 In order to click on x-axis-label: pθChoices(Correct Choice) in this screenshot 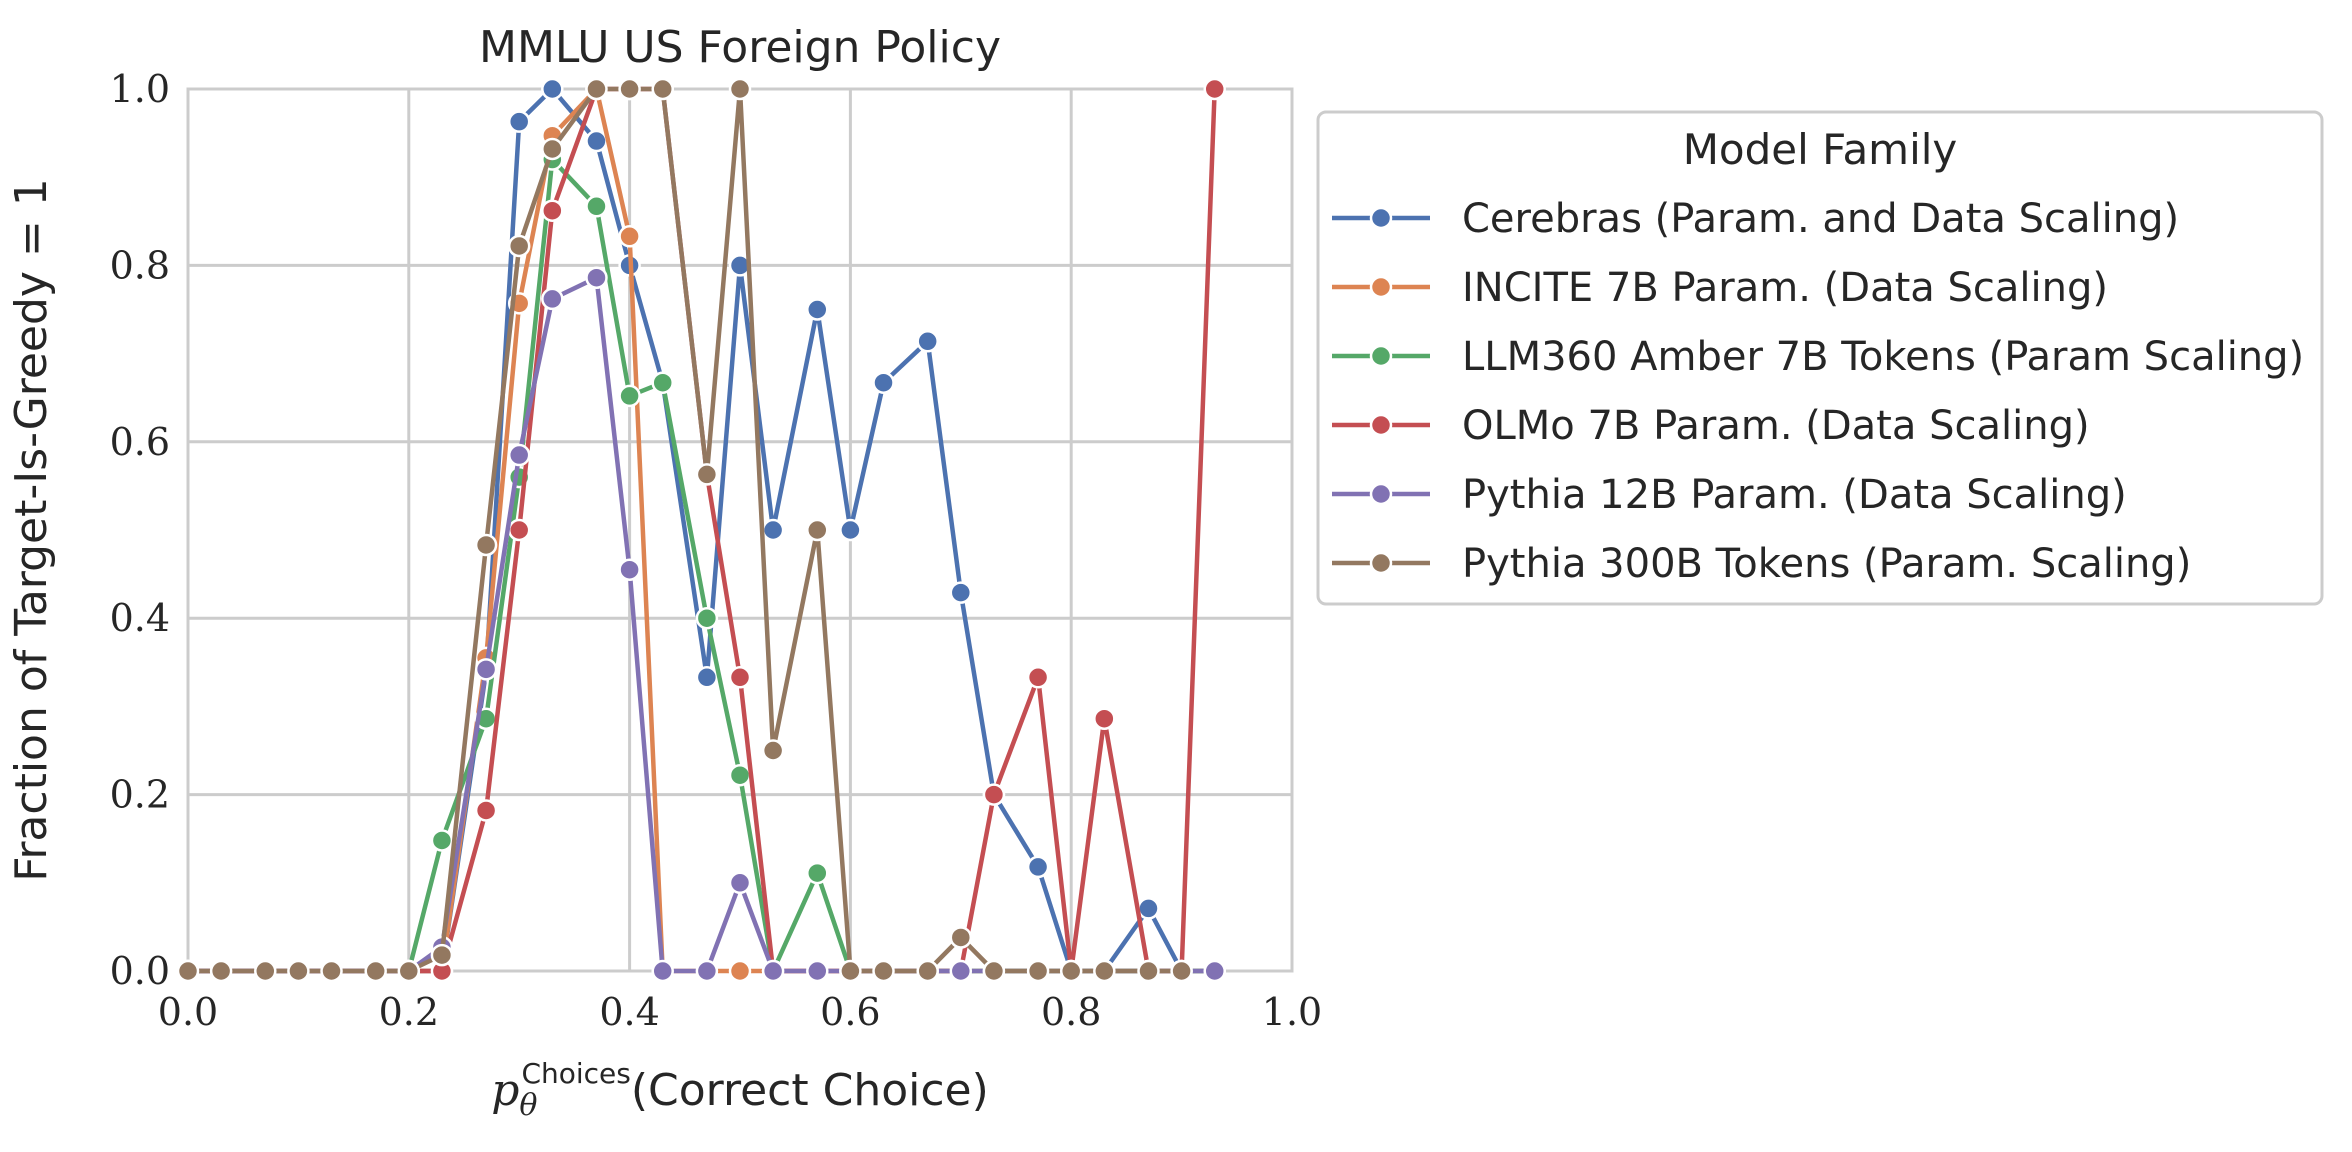, I will do `click(740, 1090)`.